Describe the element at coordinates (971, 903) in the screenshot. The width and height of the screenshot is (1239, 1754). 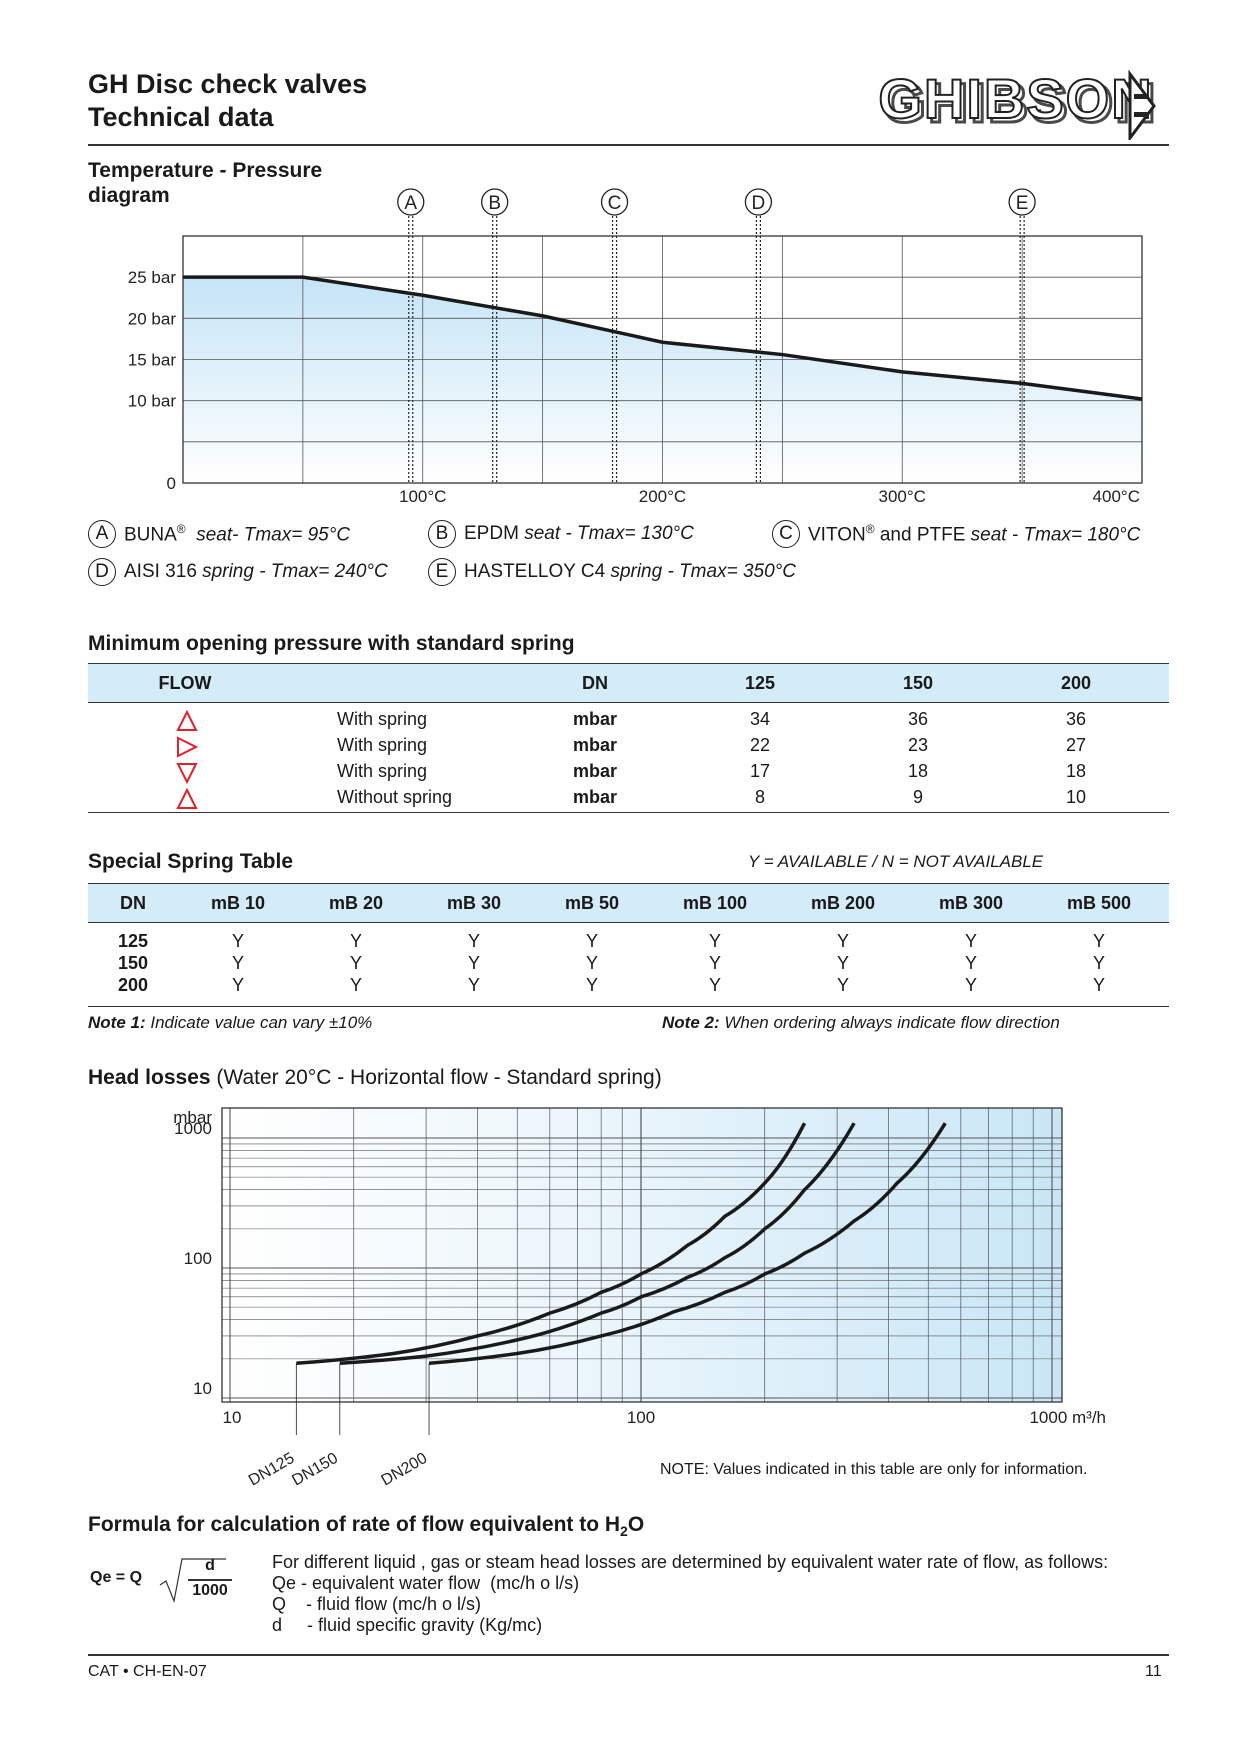
I see `spring-col-header: mB 300` at that location.